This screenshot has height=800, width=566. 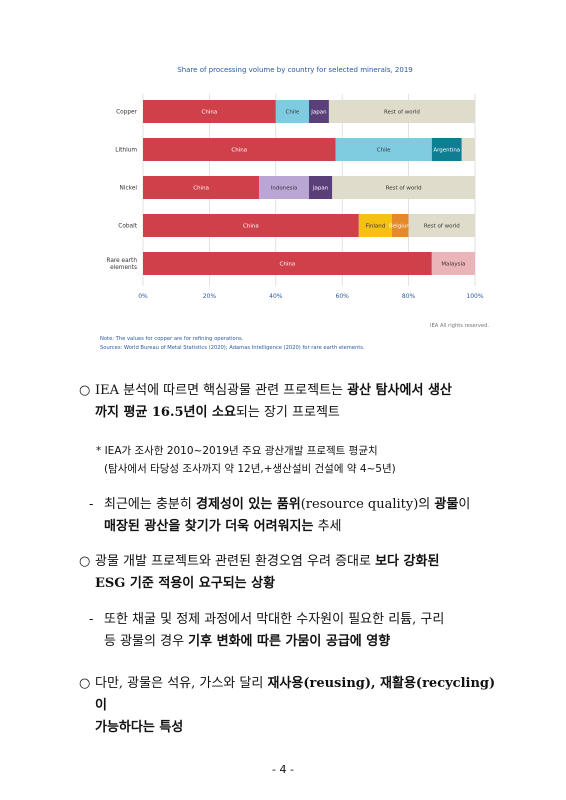 What do you see at coordinates (123, 268) in the screenshot?
I see `category-label: elements` at bounding box center [123, 268].